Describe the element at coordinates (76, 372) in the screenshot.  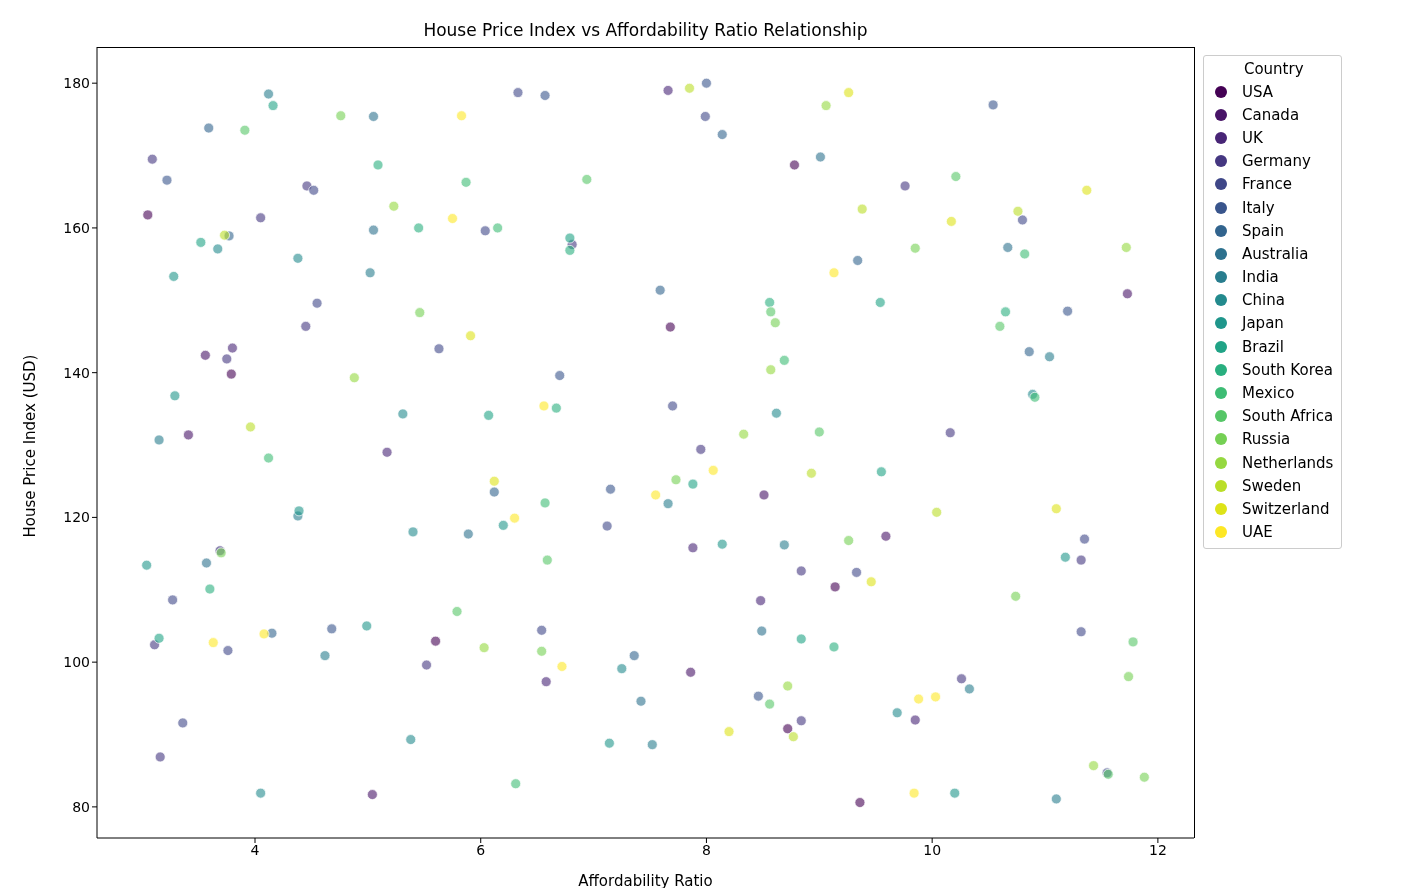
I see `y-tick-label: 140` at that location.